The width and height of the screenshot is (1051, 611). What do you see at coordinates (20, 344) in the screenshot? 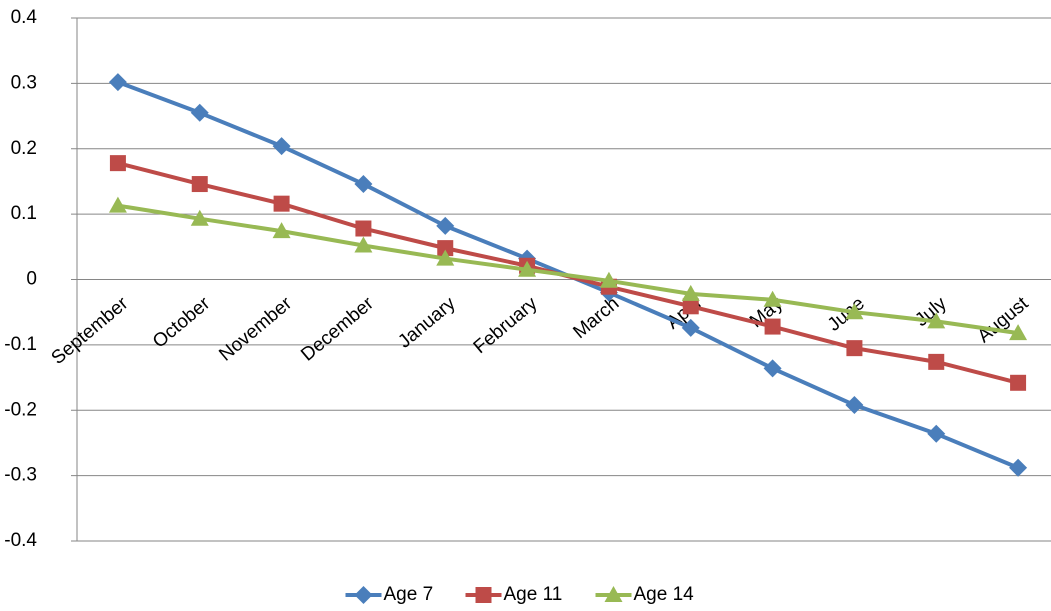
I see `y-tick-label: -0.1` at bounding box center [20, 344].